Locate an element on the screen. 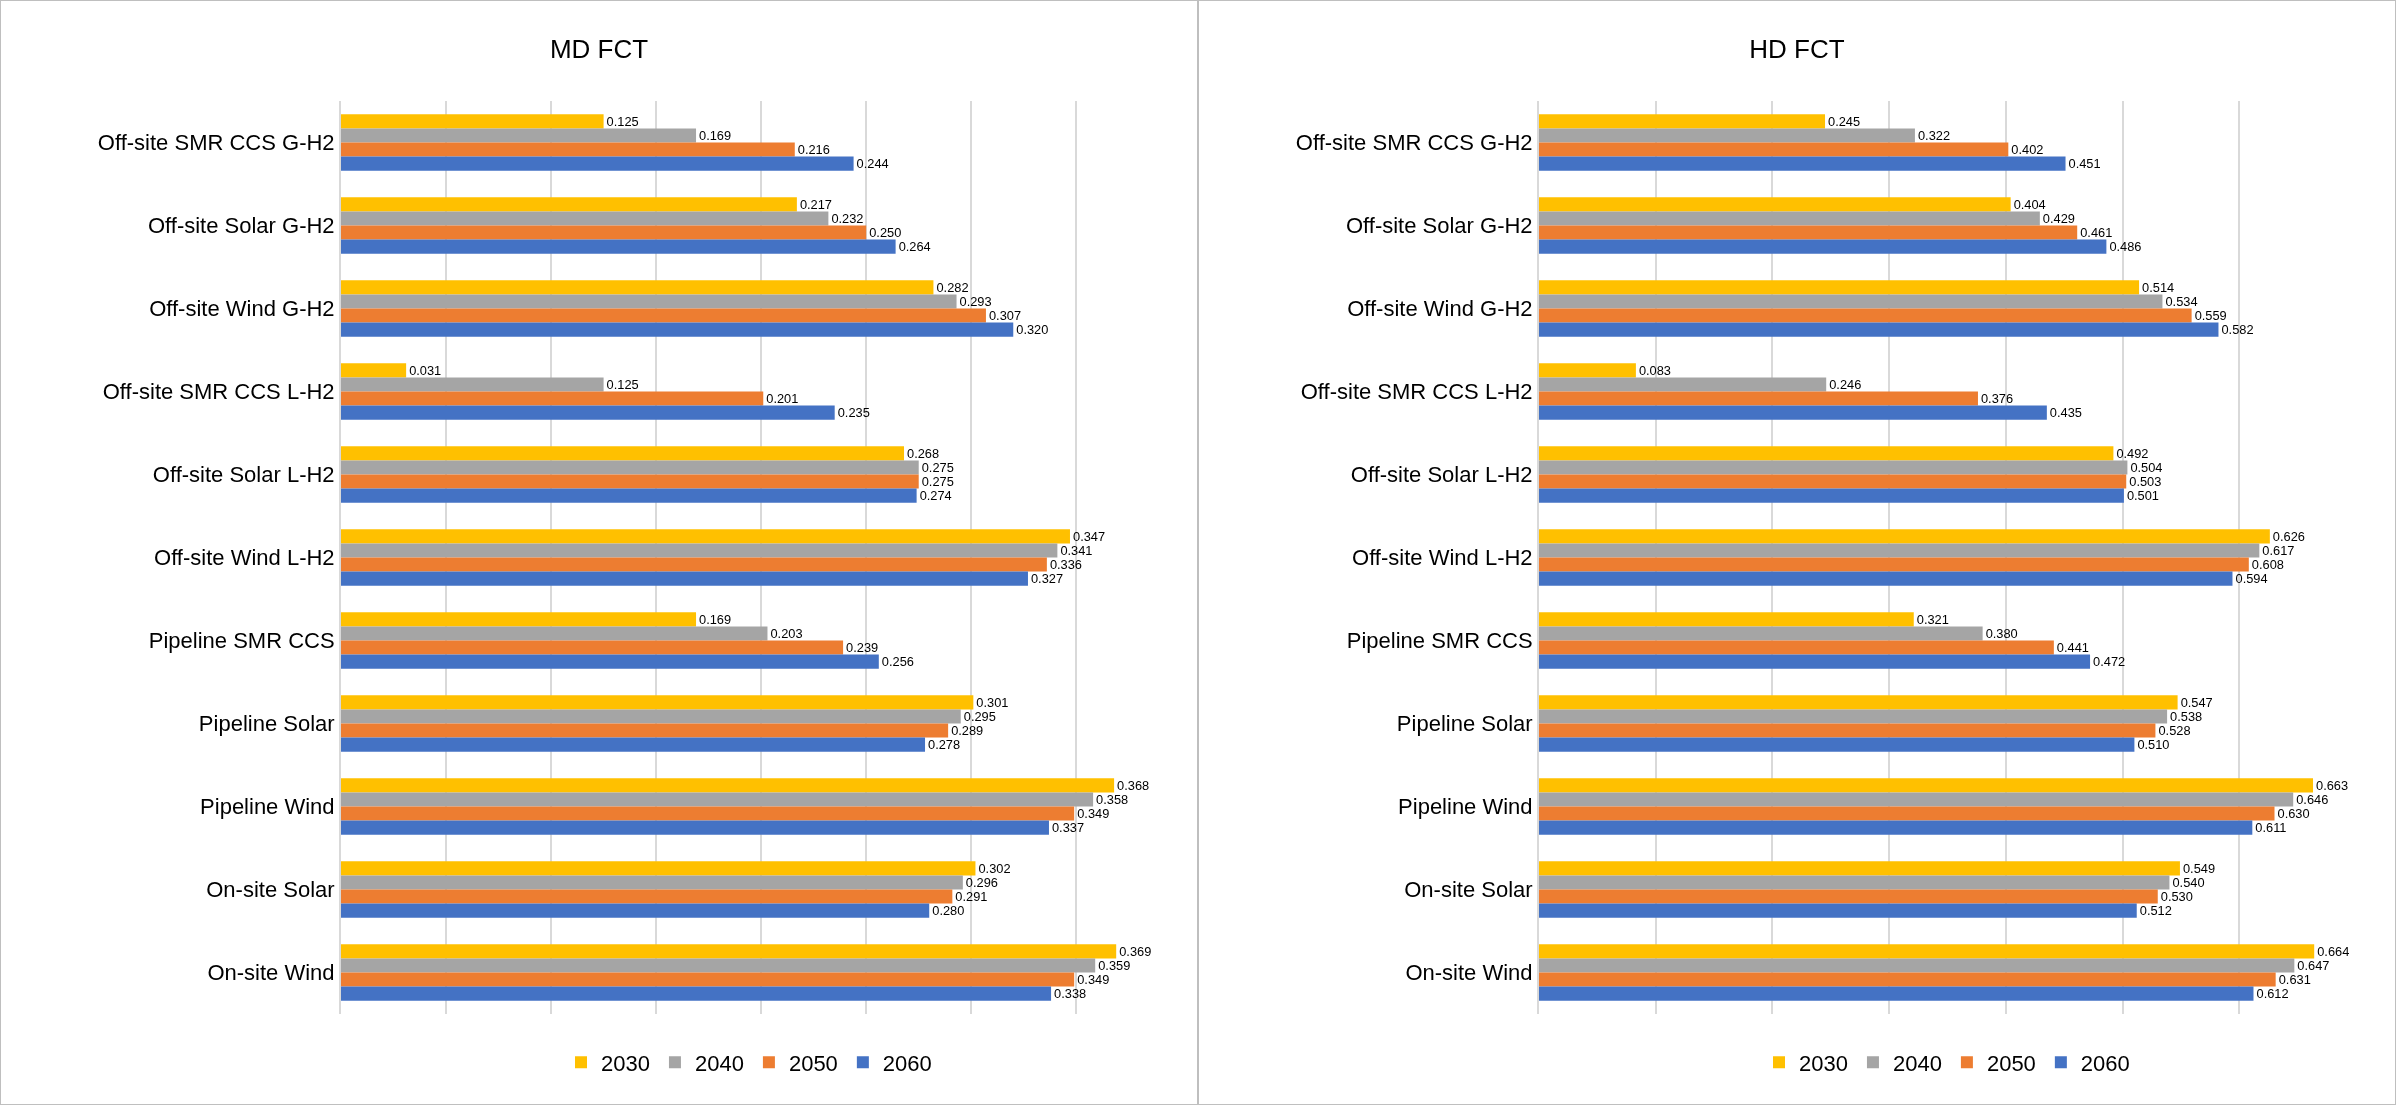 Image resolution: width=2396 pixels, height=1105 pixels. y-tick-label: Off-site Wind L-H2 is located at coordinates (244, 558).